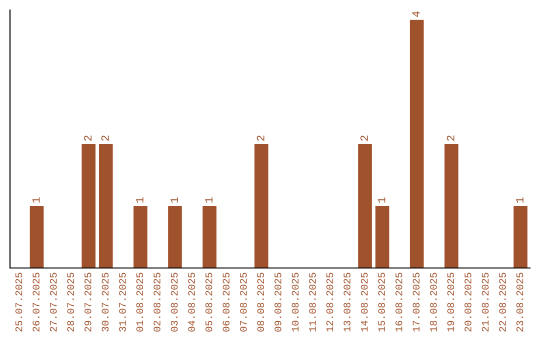 This screenshot has width=540, height=340. Describe the element at coordinates (364, 302) in the screenshot. I see `x-tick-label: 14.08.2025` at that location.